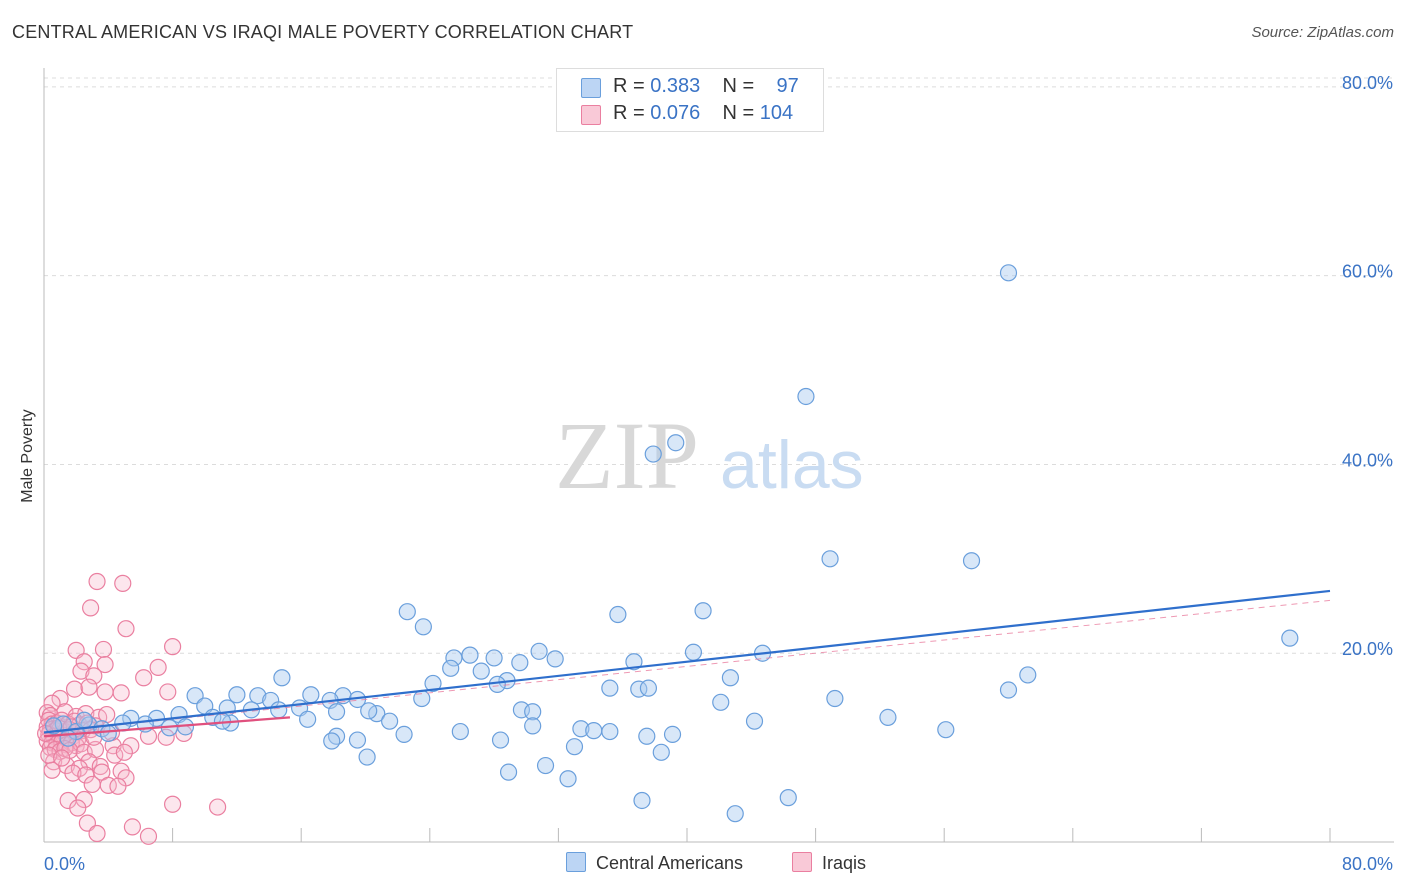 This screenshot has width=1406, height=892. Describe the element at coordinates (776, 113) in the screenshot. I see `legend-n-value: 104` at that location.